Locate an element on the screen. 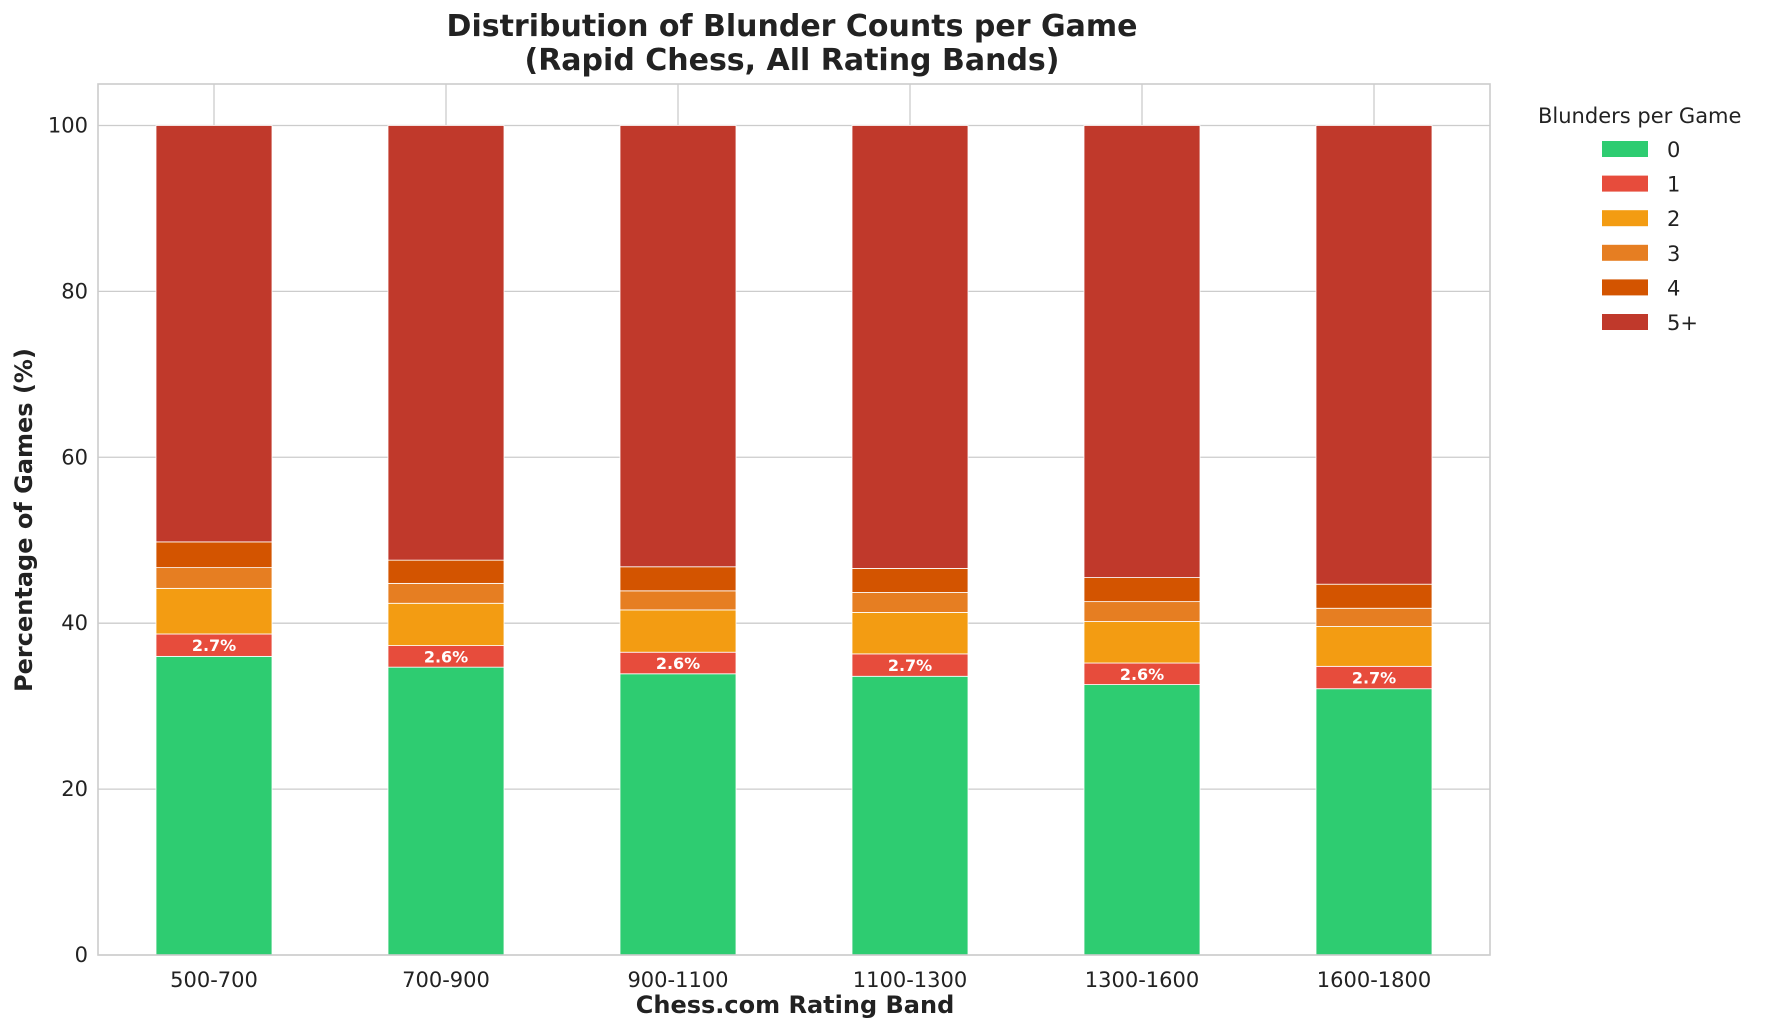 The width and height of the screenshot is (1780, 1030). y-tick-label: 80 is located at coordinates (74, 291).